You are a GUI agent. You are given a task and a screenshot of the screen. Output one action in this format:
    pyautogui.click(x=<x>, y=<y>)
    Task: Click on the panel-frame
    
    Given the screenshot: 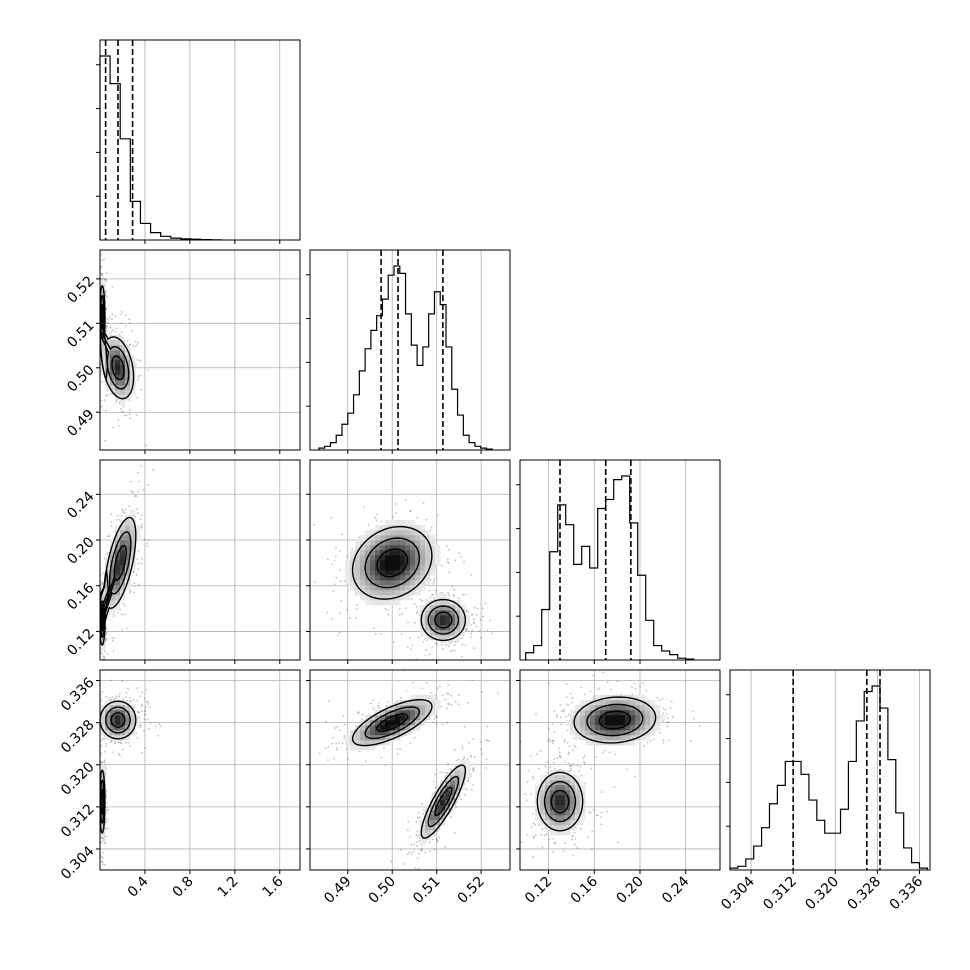 What is the action you would take?
    pyautogui.click(x=200, y=140)
    